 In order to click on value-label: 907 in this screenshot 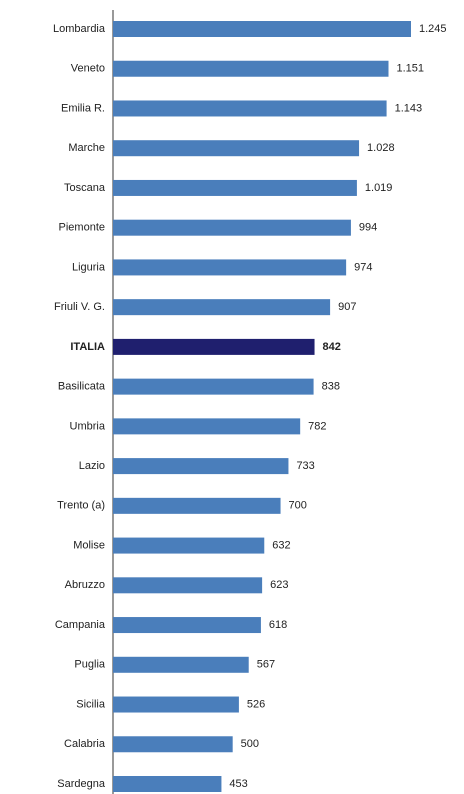, I will do `click(347, 307)`.